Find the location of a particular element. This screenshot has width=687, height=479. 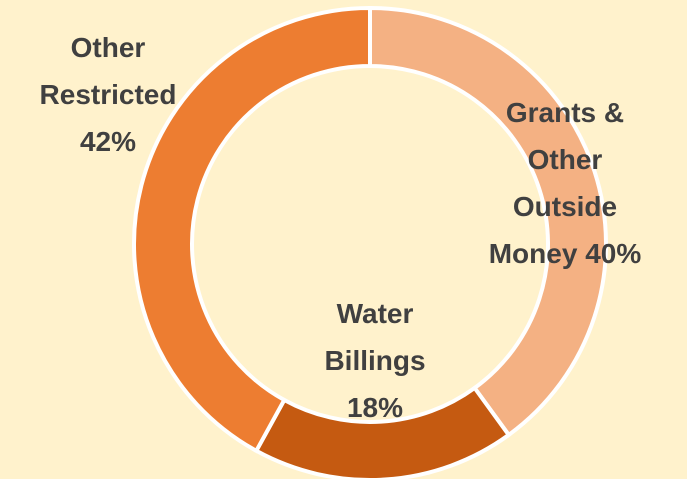

category-label: Grants & Other Outside Money is located at coordinates (556, 182).